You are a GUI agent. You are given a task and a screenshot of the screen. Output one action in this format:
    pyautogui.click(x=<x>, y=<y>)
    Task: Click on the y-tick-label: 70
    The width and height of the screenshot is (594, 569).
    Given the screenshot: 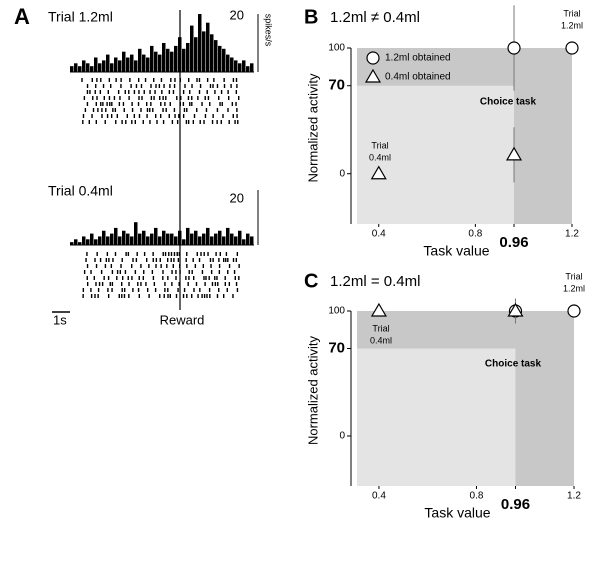 What is the action you would take?
    pyautogui.click(x=336, y=347)
    